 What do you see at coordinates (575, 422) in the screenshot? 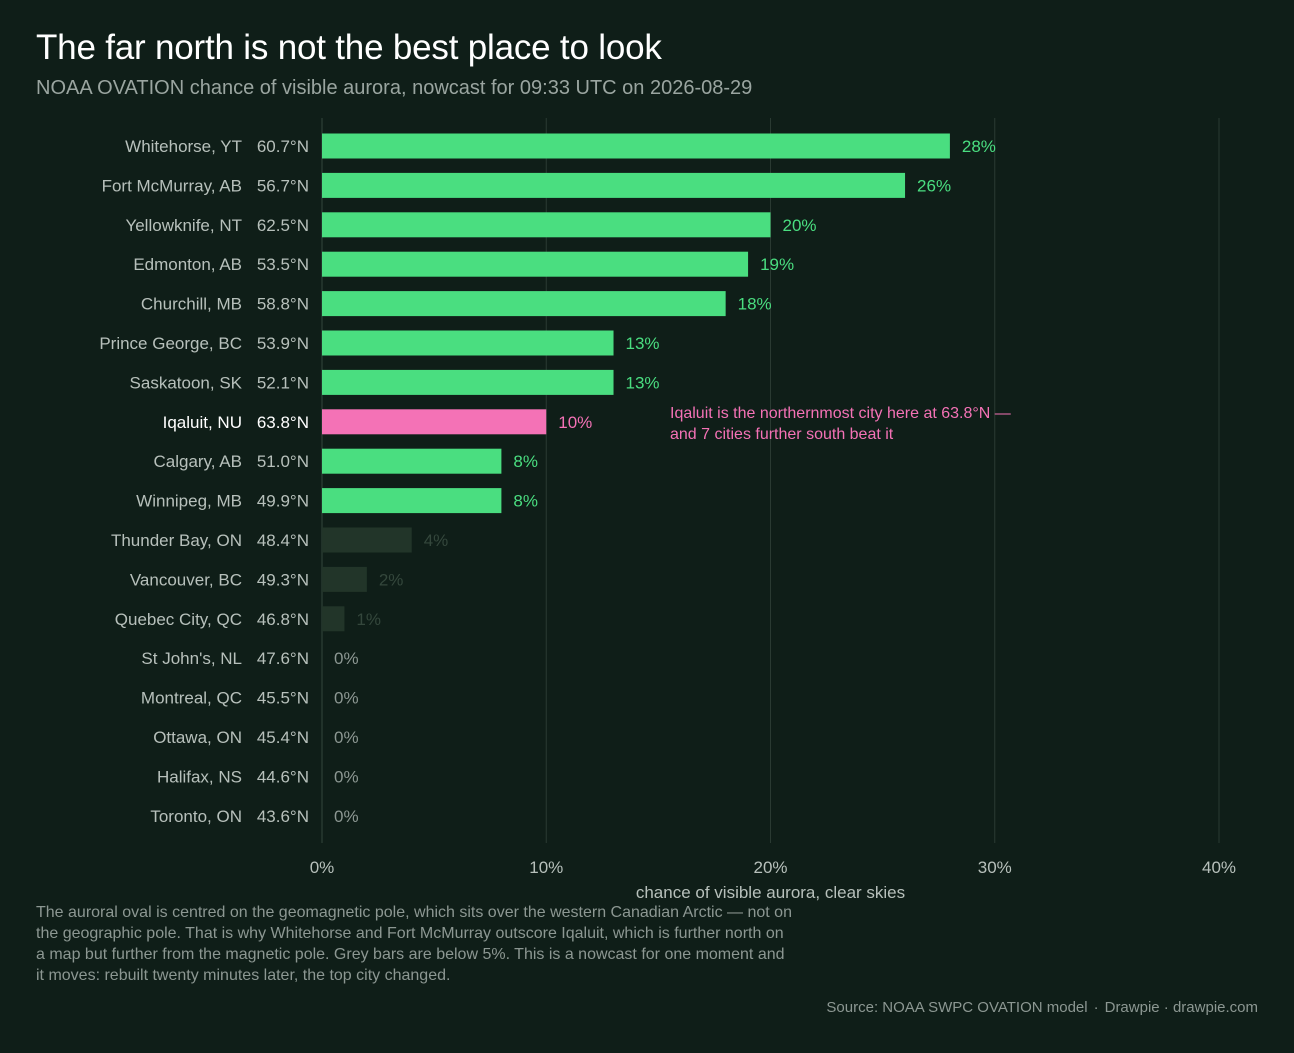
I see `value-label: 10%` at bounding box center [575, 422].